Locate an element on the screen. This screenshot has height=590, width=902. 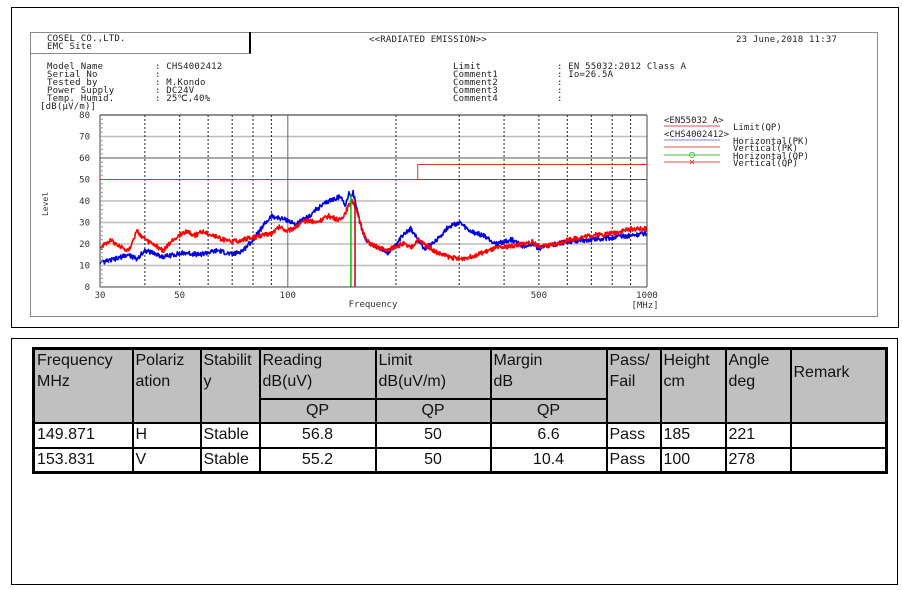
info-label: Comment3 is located at coordinates (475, 91).